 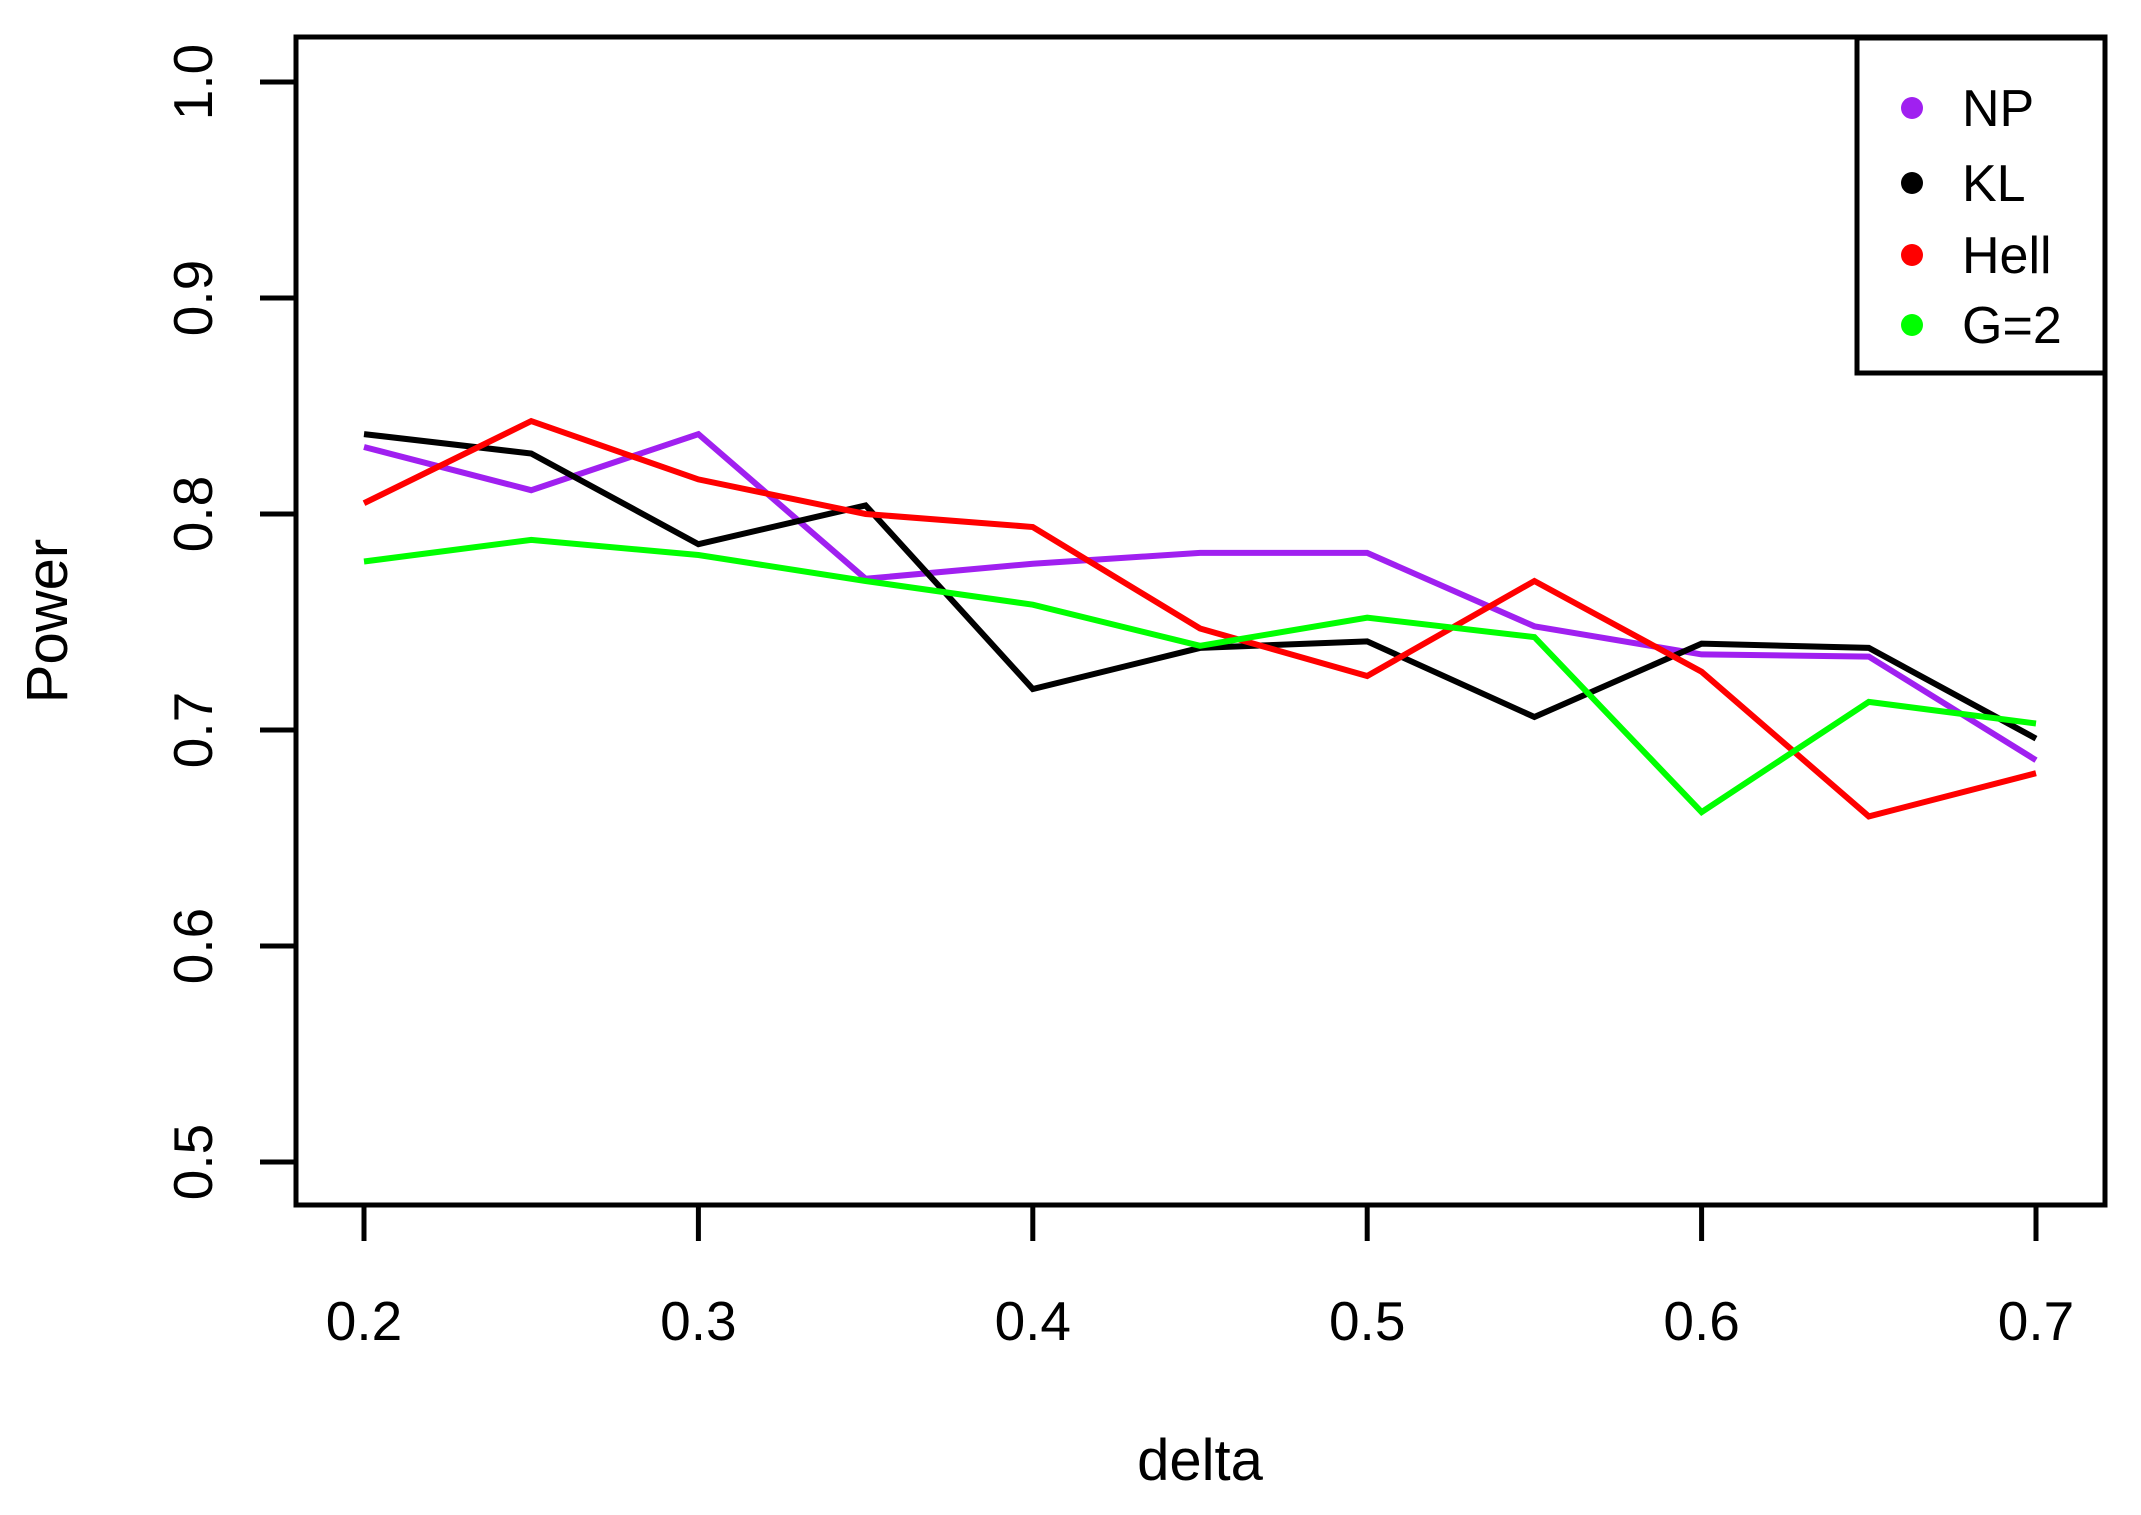 I want to click on y-axis-tick-labels: 0.5 0.6 0.7 0.8 0.9 1.0, so click(x=193, y=622).